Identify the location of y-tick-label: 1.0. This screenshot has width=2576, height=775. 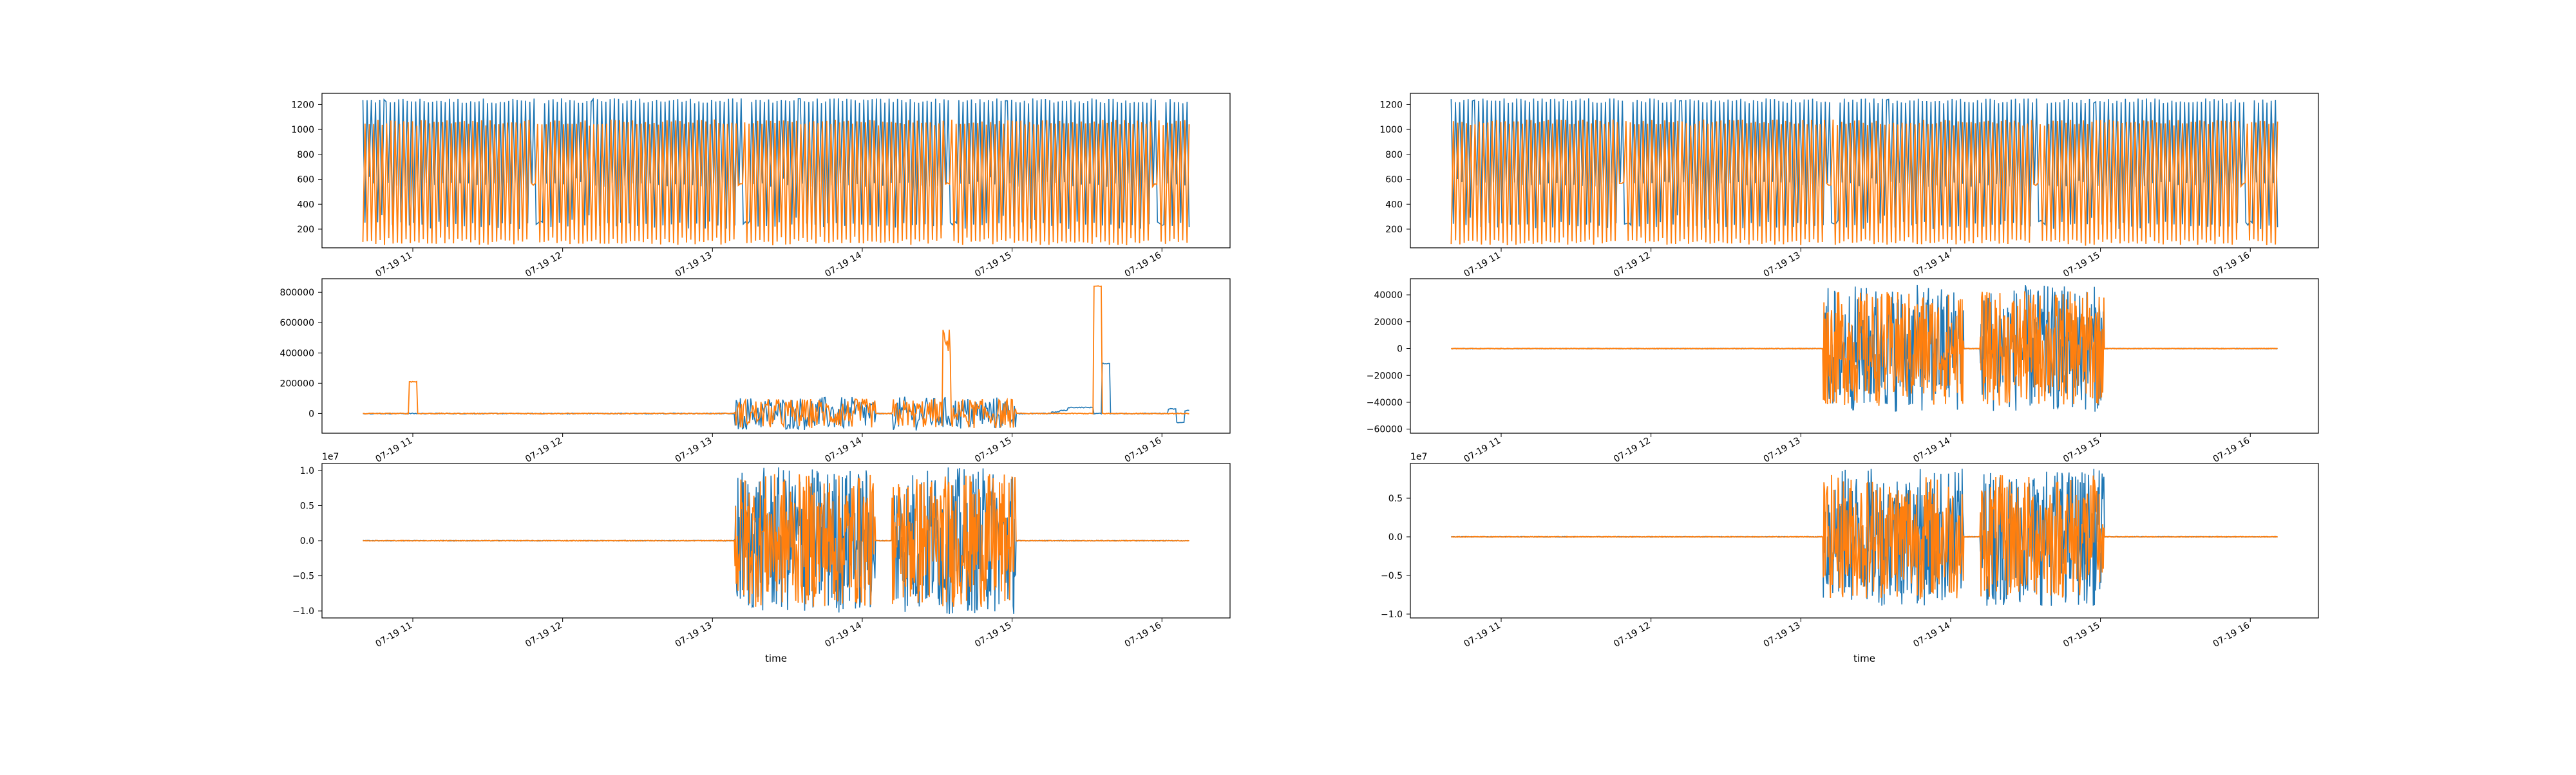
(307, 471).